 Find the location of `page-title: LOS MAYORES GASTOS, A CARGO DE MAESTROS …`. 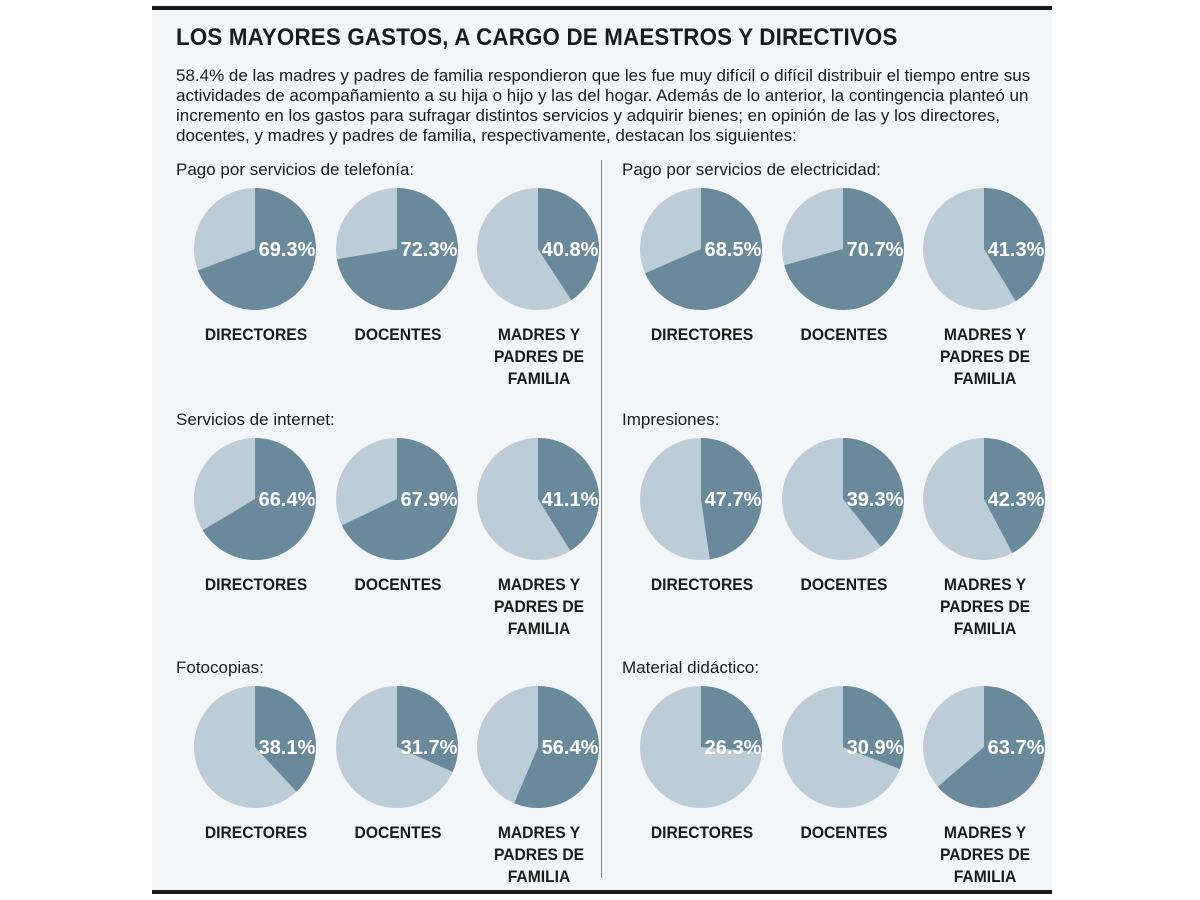

page-title: LOS MAYORES GASTOS, A CARGO DE MAESTROS … is located at coordinates (537, 37).